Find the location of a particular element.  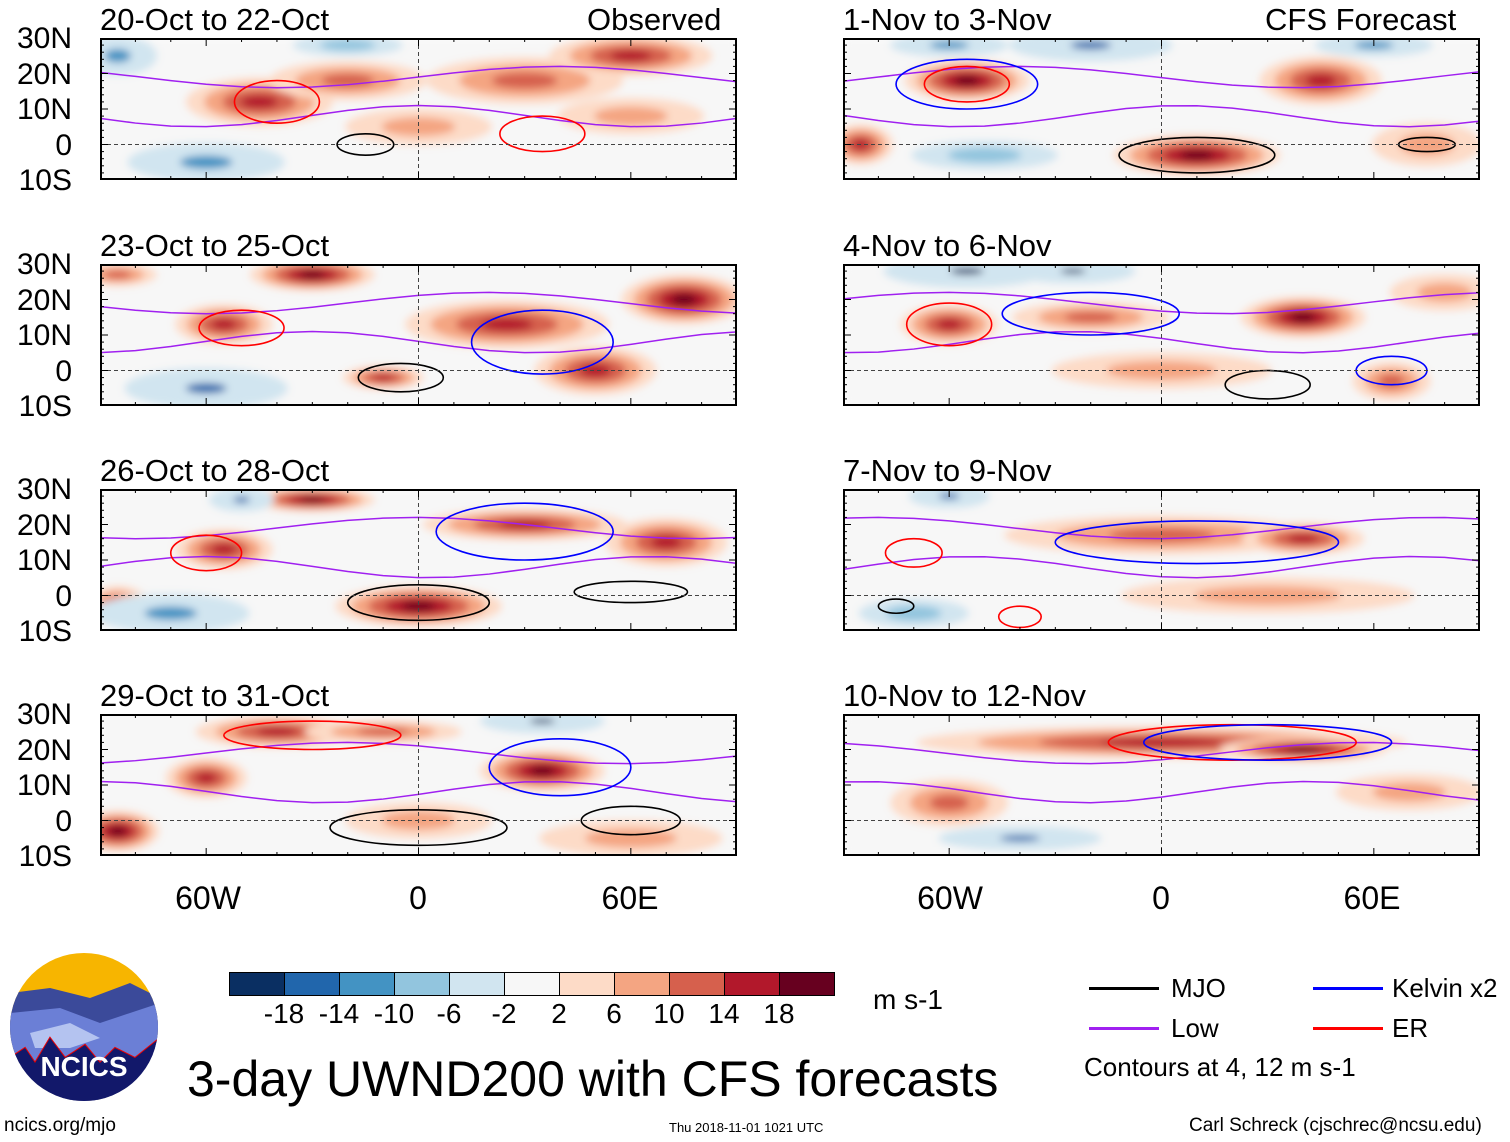

legend-label-low: Low is located at coordinates (1195, 1028).